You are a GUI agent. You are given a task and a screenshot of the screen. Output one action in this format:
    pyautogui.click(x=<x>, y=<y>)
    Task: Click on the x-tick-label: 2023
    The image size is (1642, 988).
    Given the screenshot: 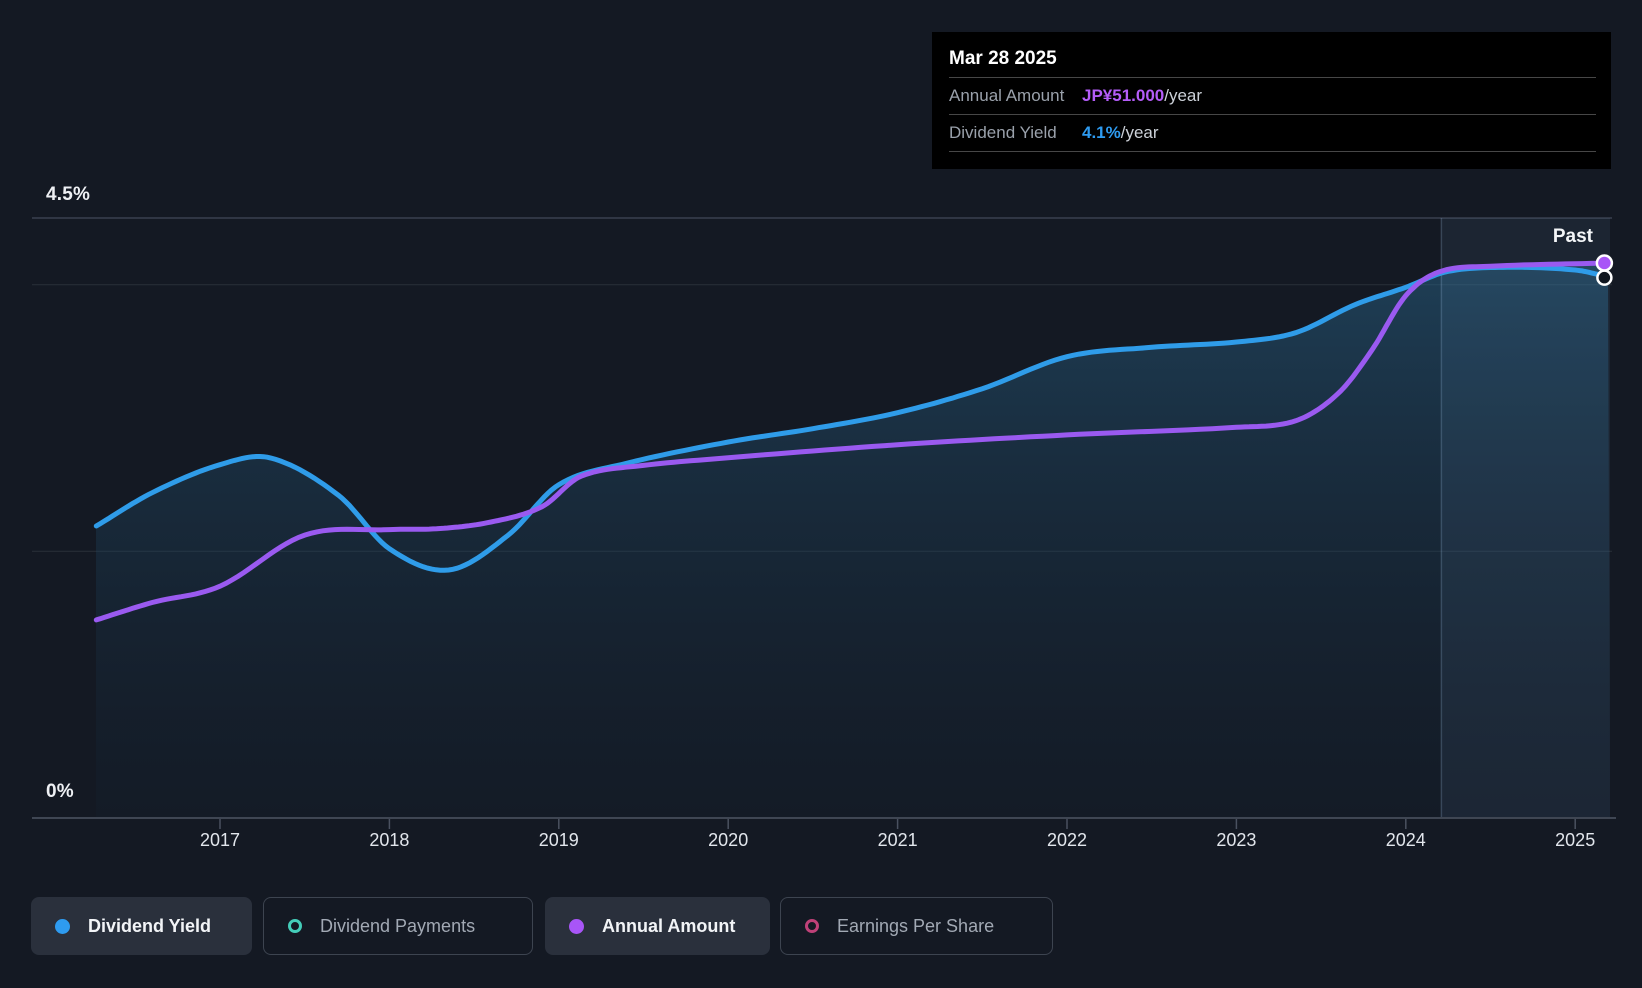 What is the action you would take?
    pyautogui.click(x=1236, y=840)
    